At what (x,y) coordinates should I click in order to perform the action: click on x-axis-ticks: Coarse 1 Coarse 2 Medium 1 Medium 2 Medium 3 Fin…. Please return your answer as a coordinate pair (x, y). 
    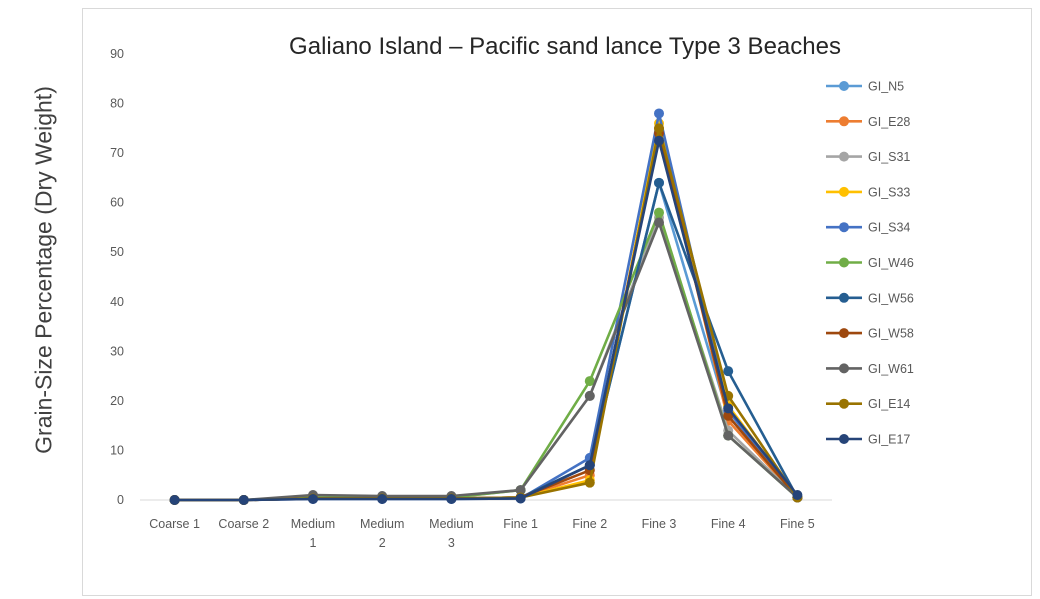
    Looking at the image, I should click on (482, 533).